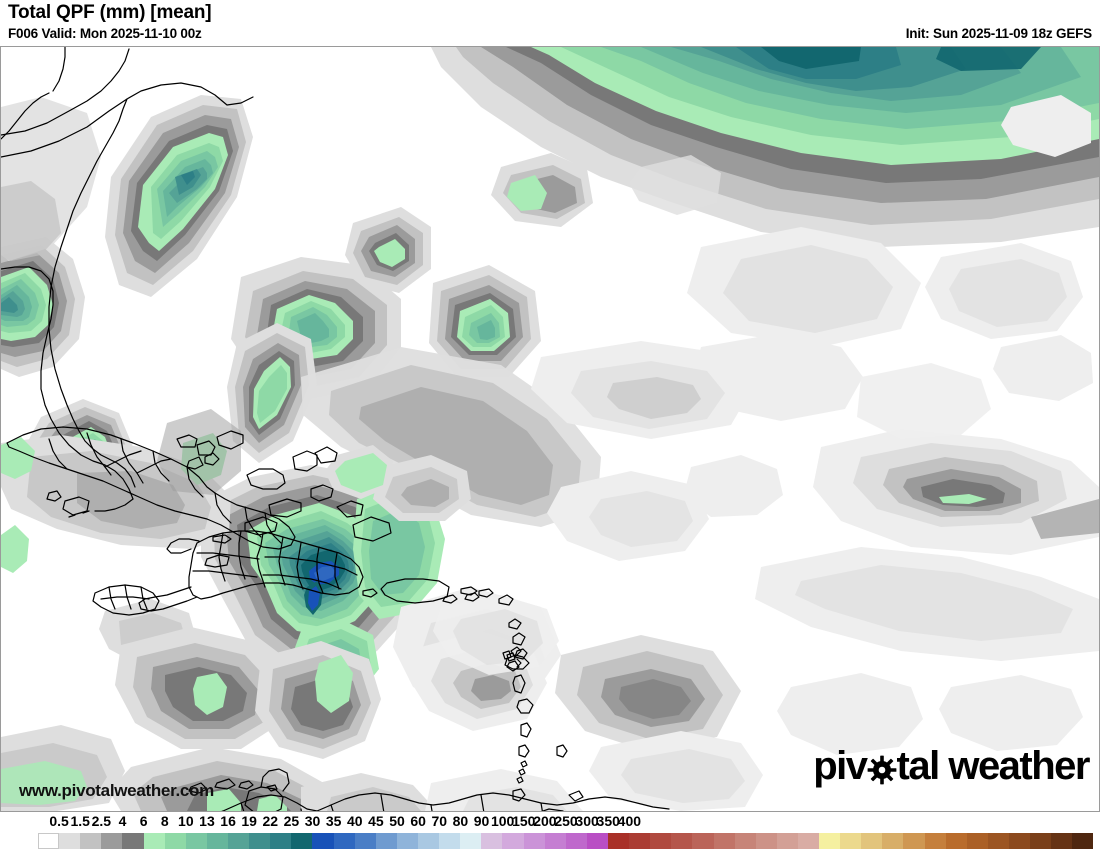 Image resolution: width=1100 pixels, height=850 pixels. Describe the element at coordinates (270, 821) in the screenshot. I see `colorbar-tick-label: 22` at that location.